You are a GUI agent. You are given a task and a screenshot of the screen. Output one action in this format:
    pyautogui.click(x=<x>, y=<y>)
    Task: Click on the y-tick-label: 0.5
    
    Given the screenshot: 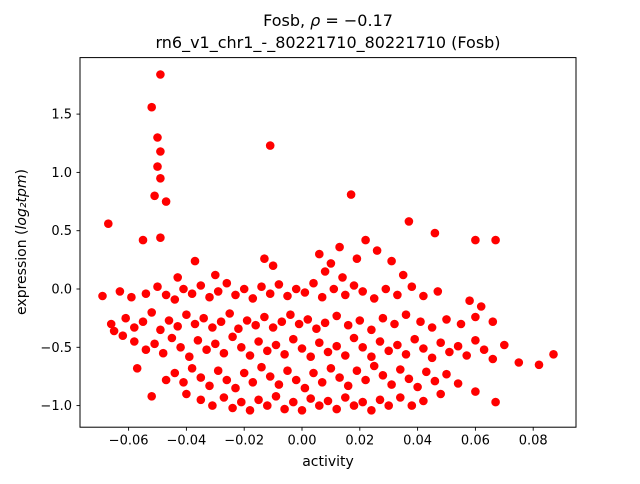 What is the action you would take?
    pyautogui.click(x=61, y=231)
    